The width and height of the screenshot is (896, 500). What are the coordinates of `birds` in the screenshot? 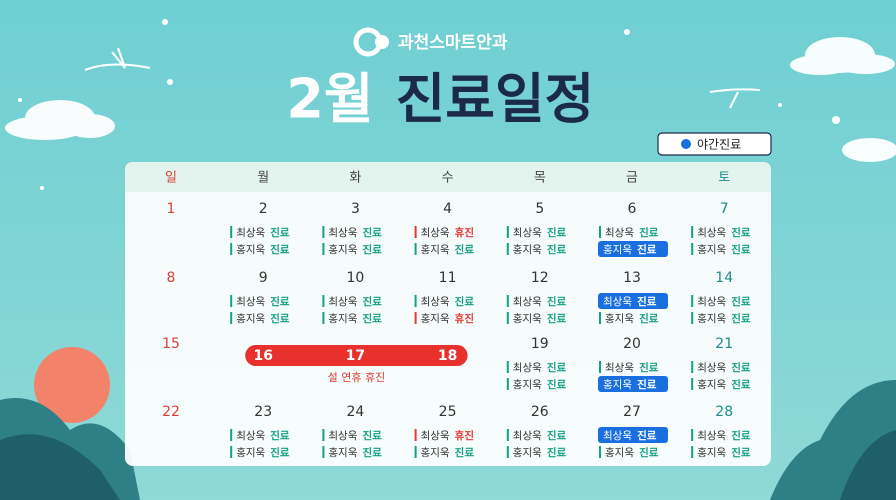 It's located at (422, 78).